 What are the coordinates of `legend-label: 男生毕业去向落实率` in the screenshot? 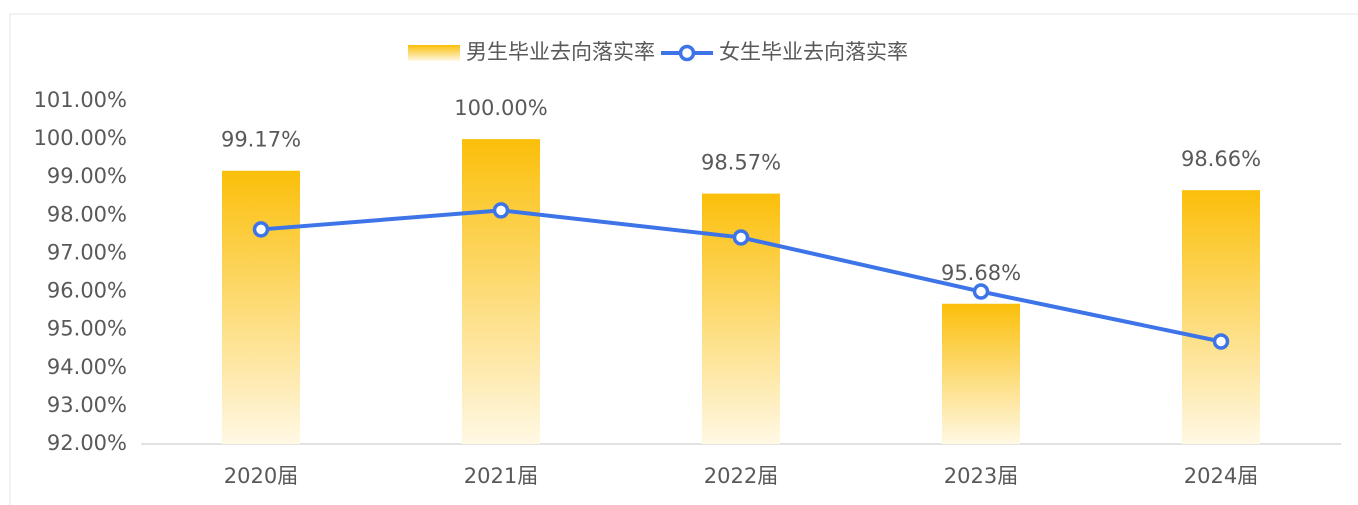 It's located at (560, 52).